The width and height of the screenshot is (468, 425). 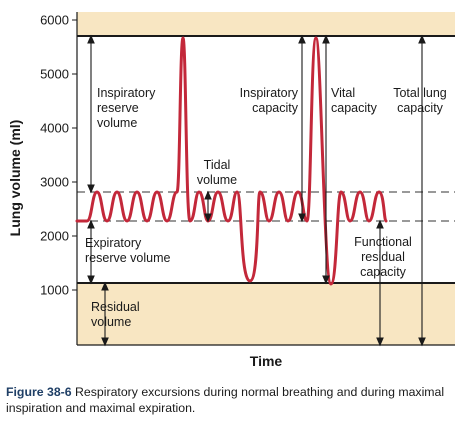 I want to click on total-lung-capacity-label-line: capacity, so click(x=420, y=108).